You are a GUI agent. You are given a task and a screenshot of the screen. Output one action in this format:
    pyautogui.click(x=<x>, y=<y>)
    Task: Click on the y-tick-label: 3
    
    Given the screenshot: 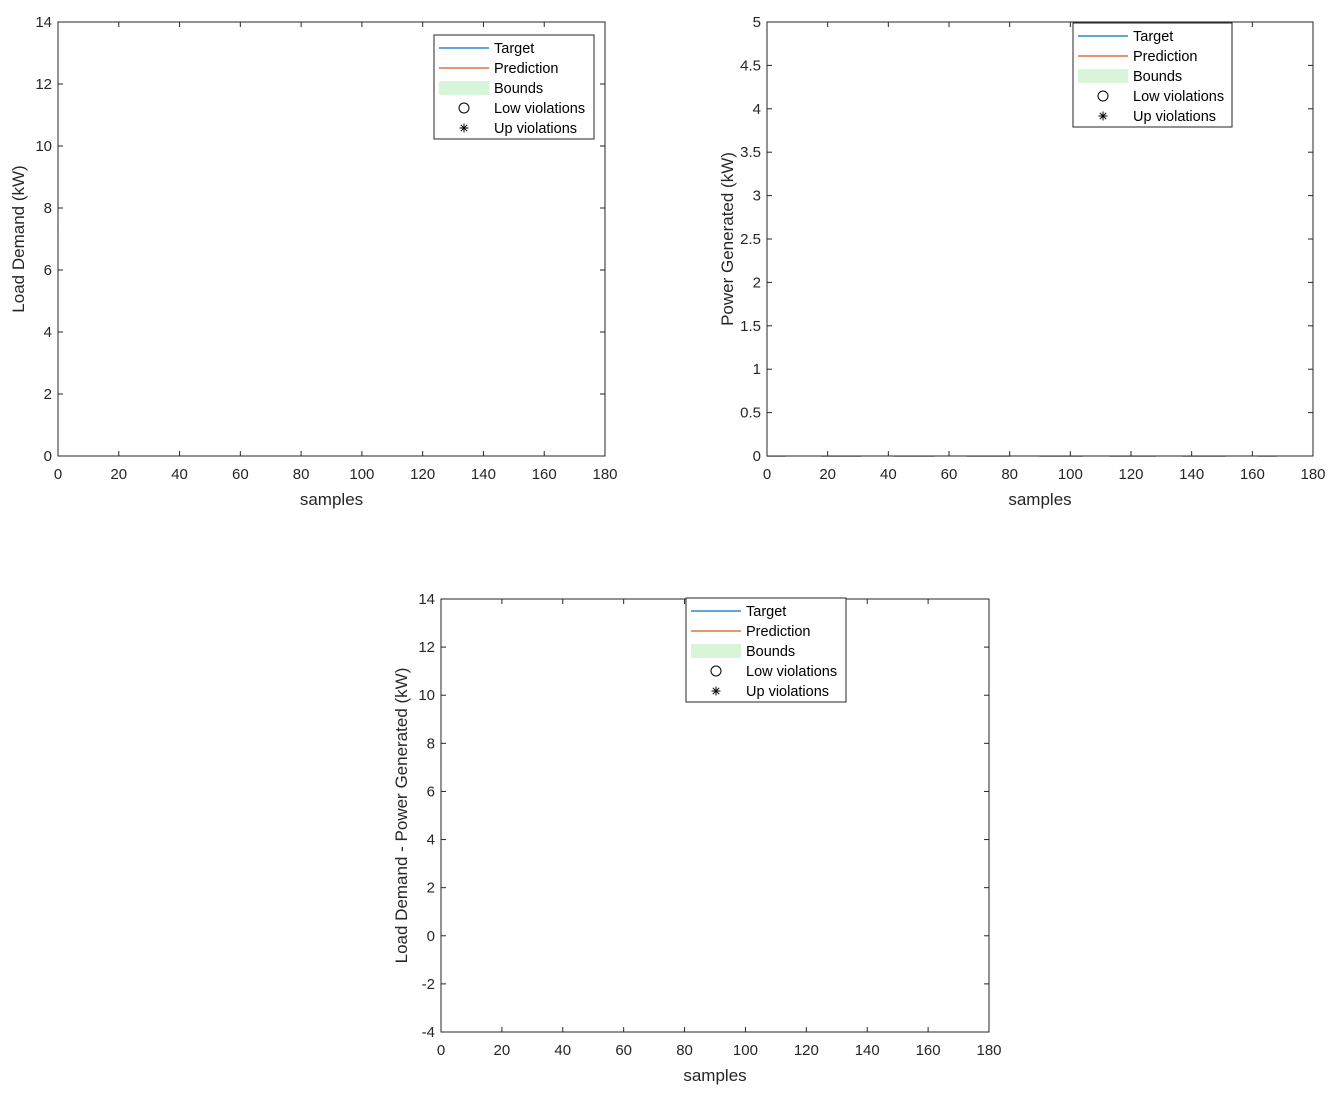 What is the action you would take?
    pyautogui.click(x=757, y=196)
    